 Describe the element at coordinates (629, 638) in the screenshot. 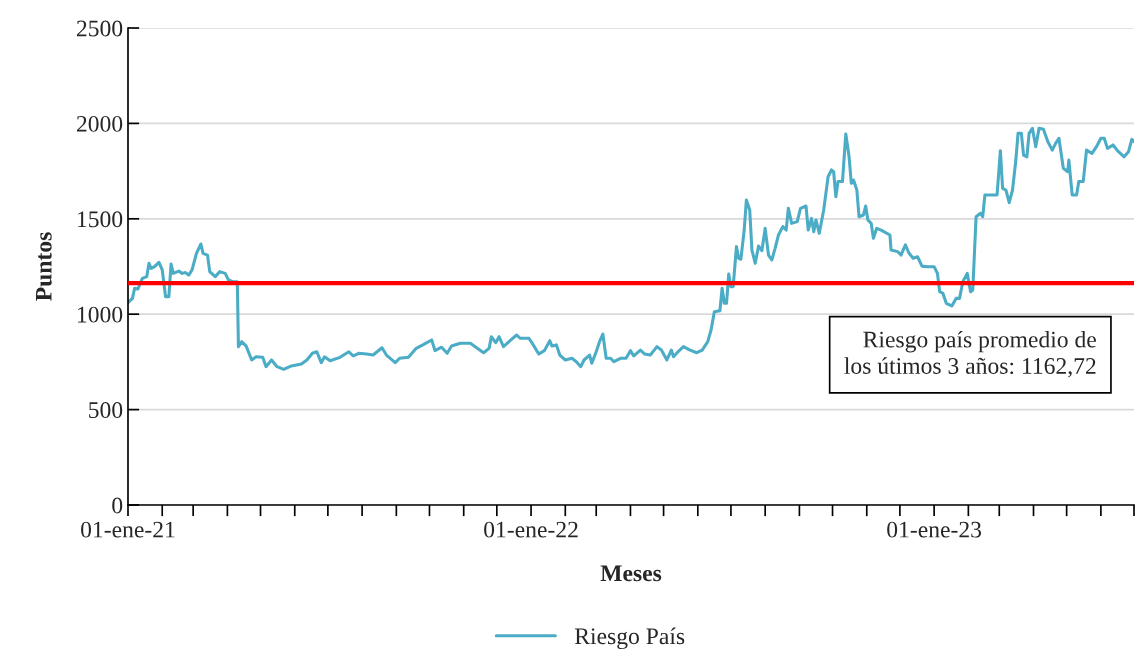

I see `legend-label: Riesgo País` at that location.